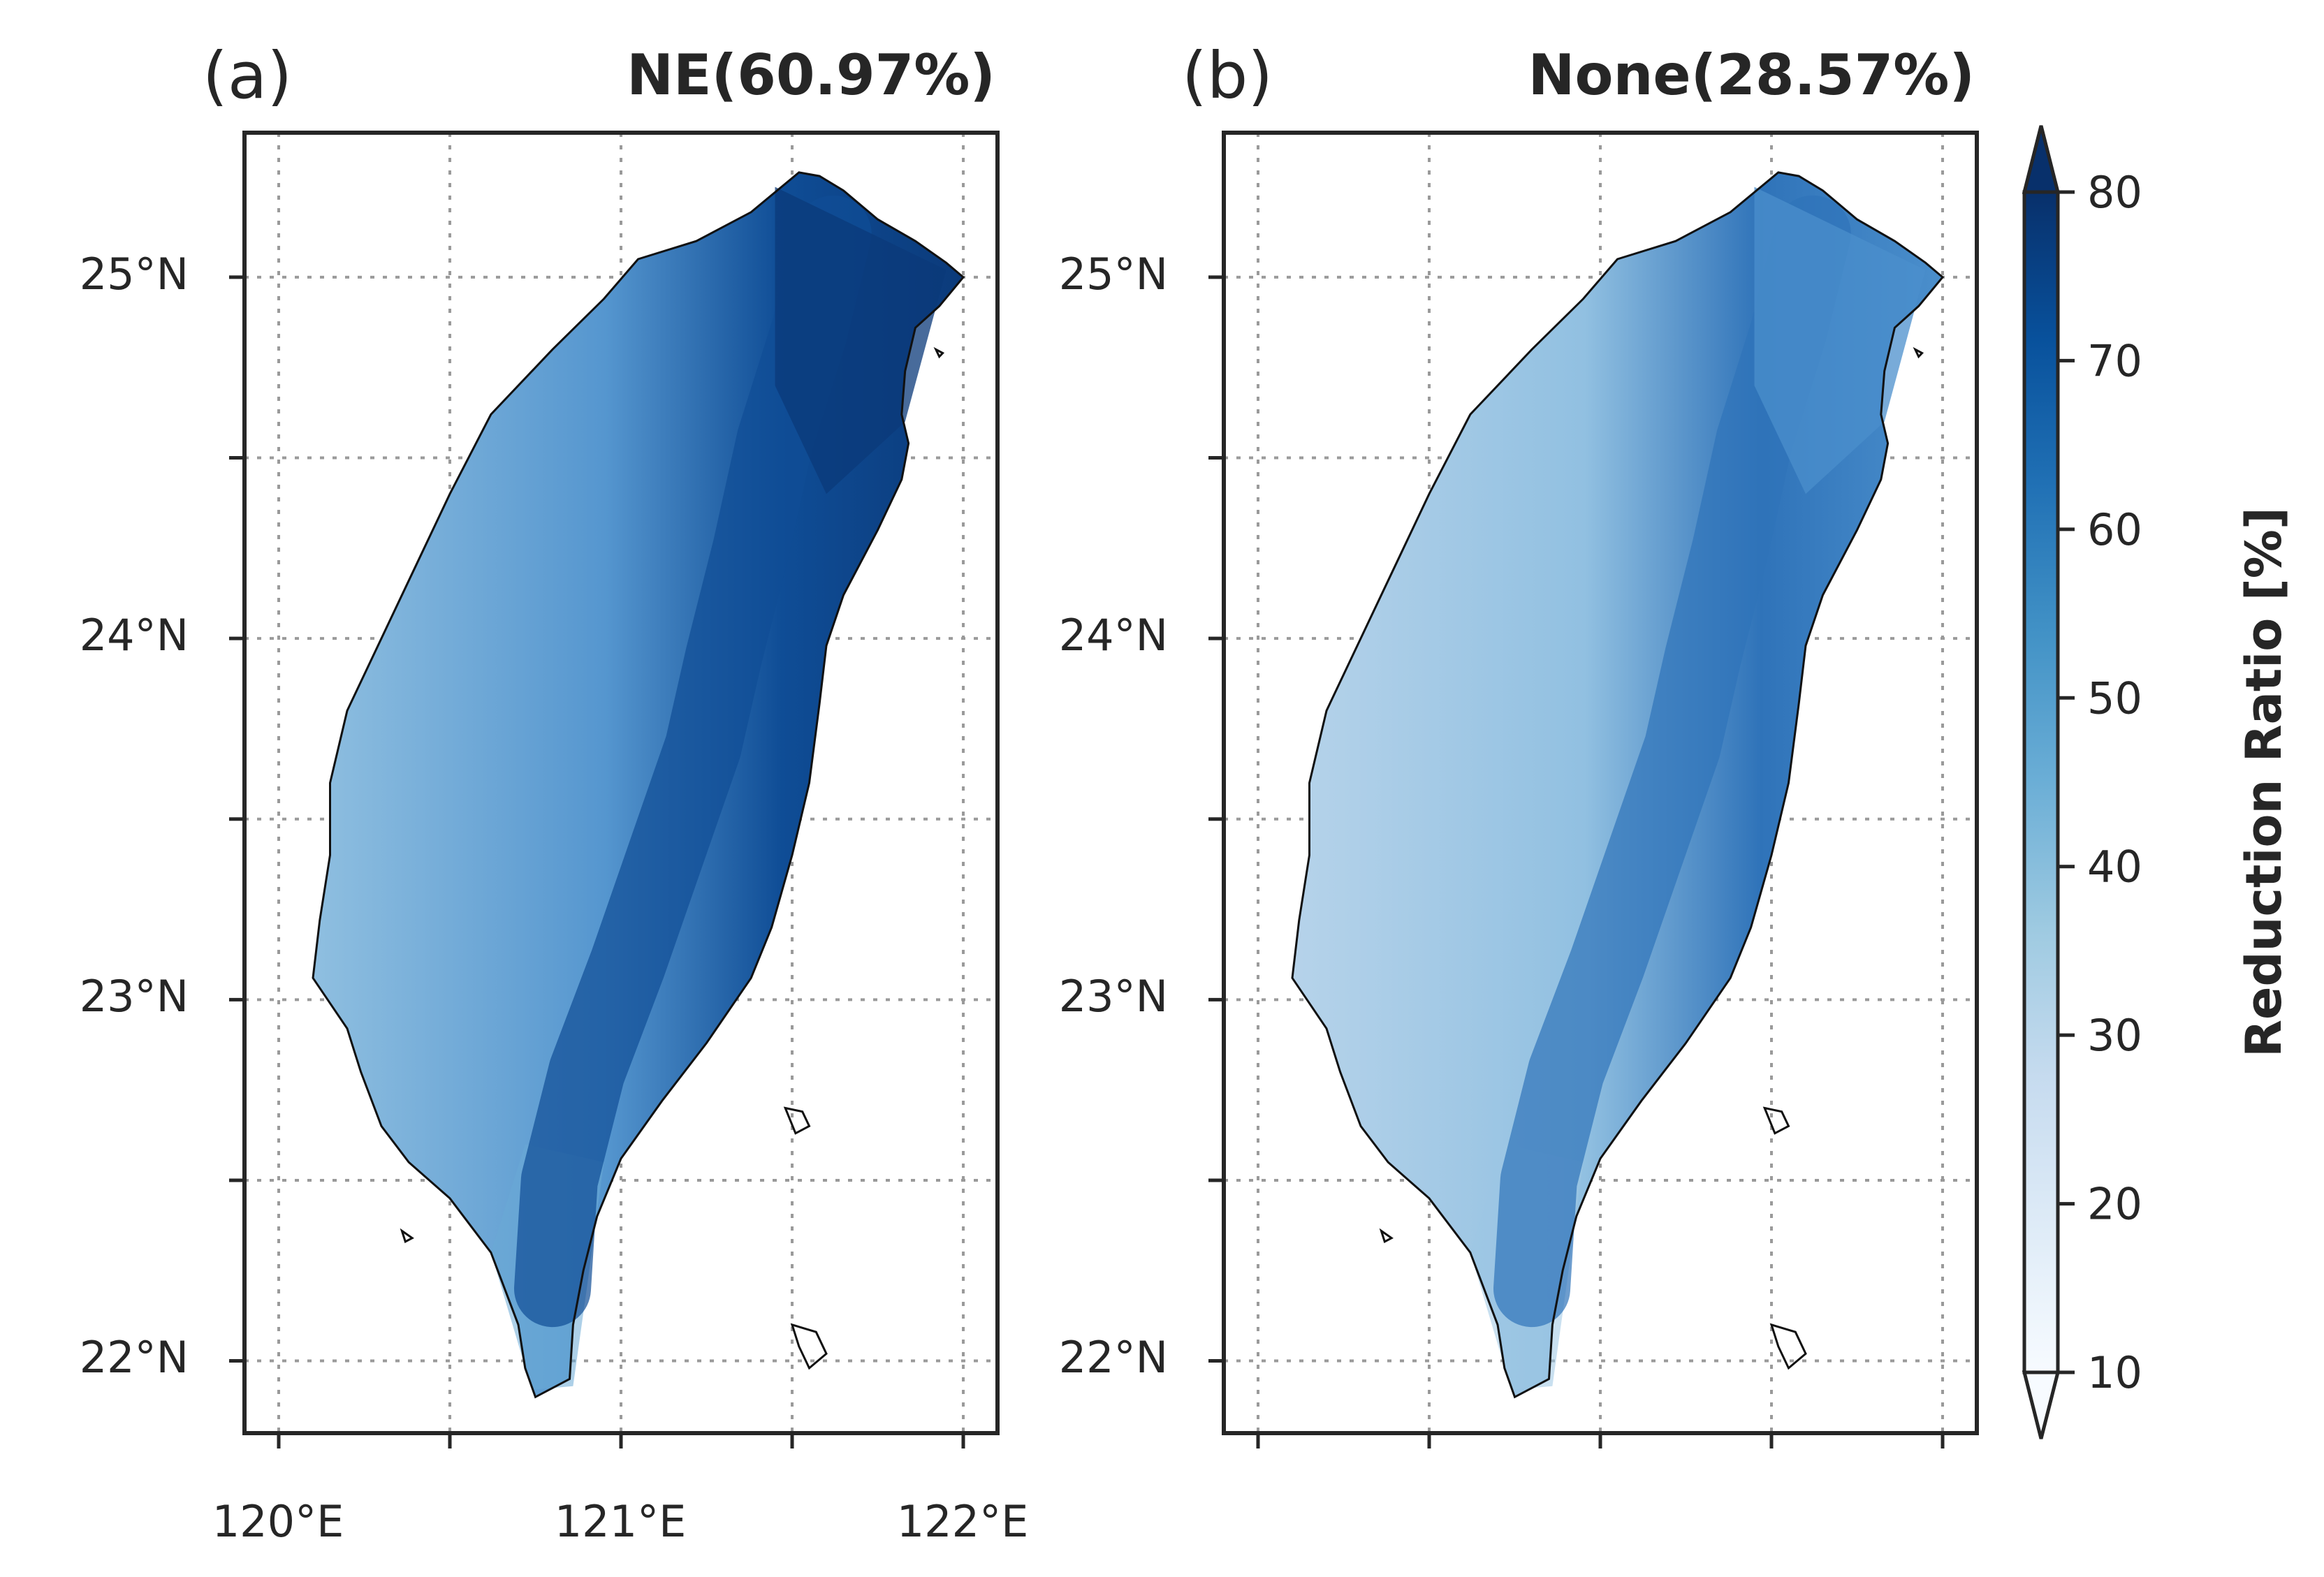 Image resolution: width=2324 pixels, height=1577 pixels. What do you see at coordinates (2114, 1204) in the screenshot?
I see `colorbar-tick-label: 20` at bounding box center [2114, 1204].